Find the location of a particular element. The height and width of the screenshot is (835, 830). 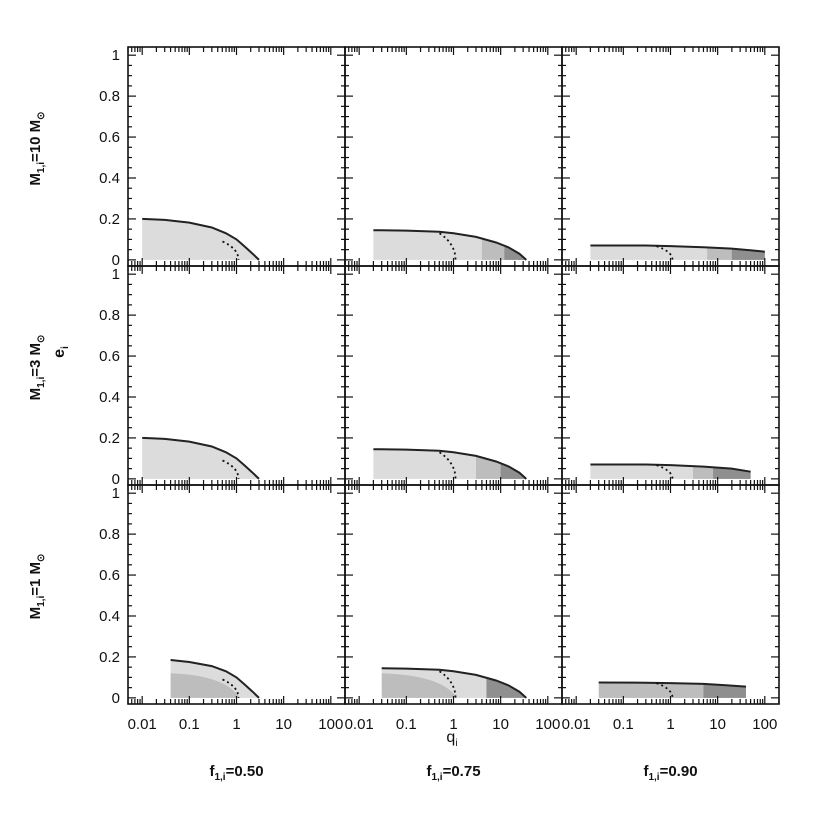

panel-2-1: 0.01 0.1 1 10 100 is located at coordinates (453, 608).